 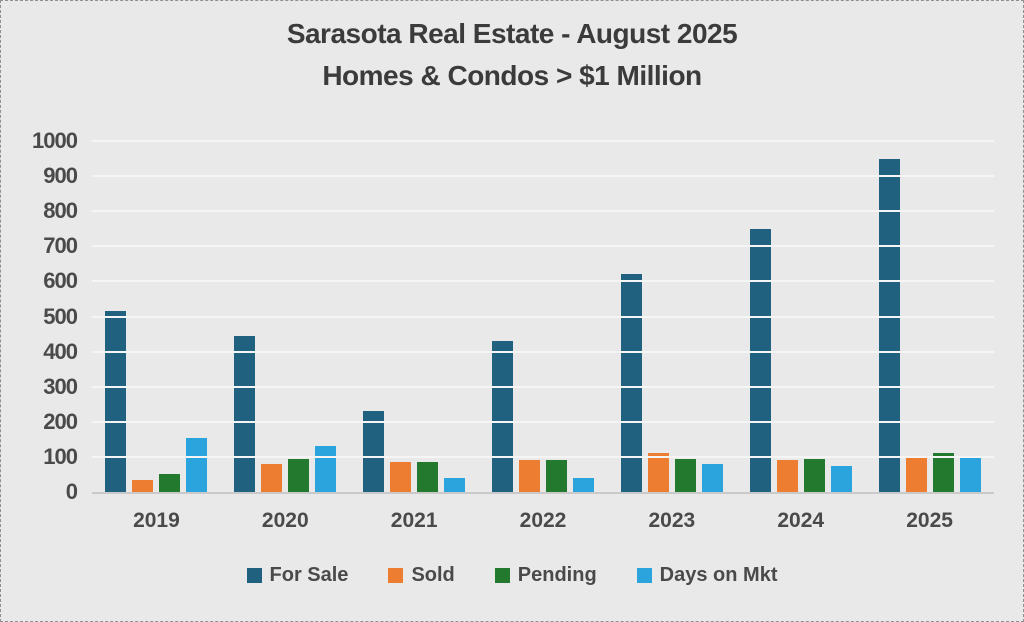 I want to click on bar-days-on-mkt-2025, so click(x=970, y=474).